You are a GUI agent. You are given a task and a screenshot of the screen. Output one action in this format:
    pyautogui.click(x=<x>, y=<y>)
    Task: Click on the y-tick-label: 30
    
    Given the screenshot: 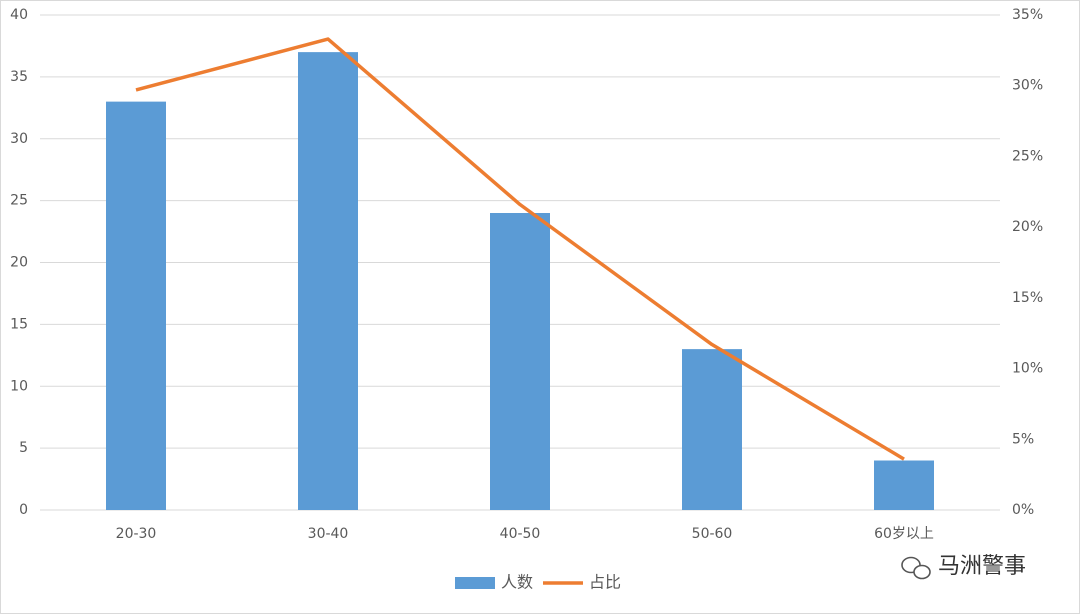 What is the action you would take?
    pyautogui.click(x=19, y=139)
    